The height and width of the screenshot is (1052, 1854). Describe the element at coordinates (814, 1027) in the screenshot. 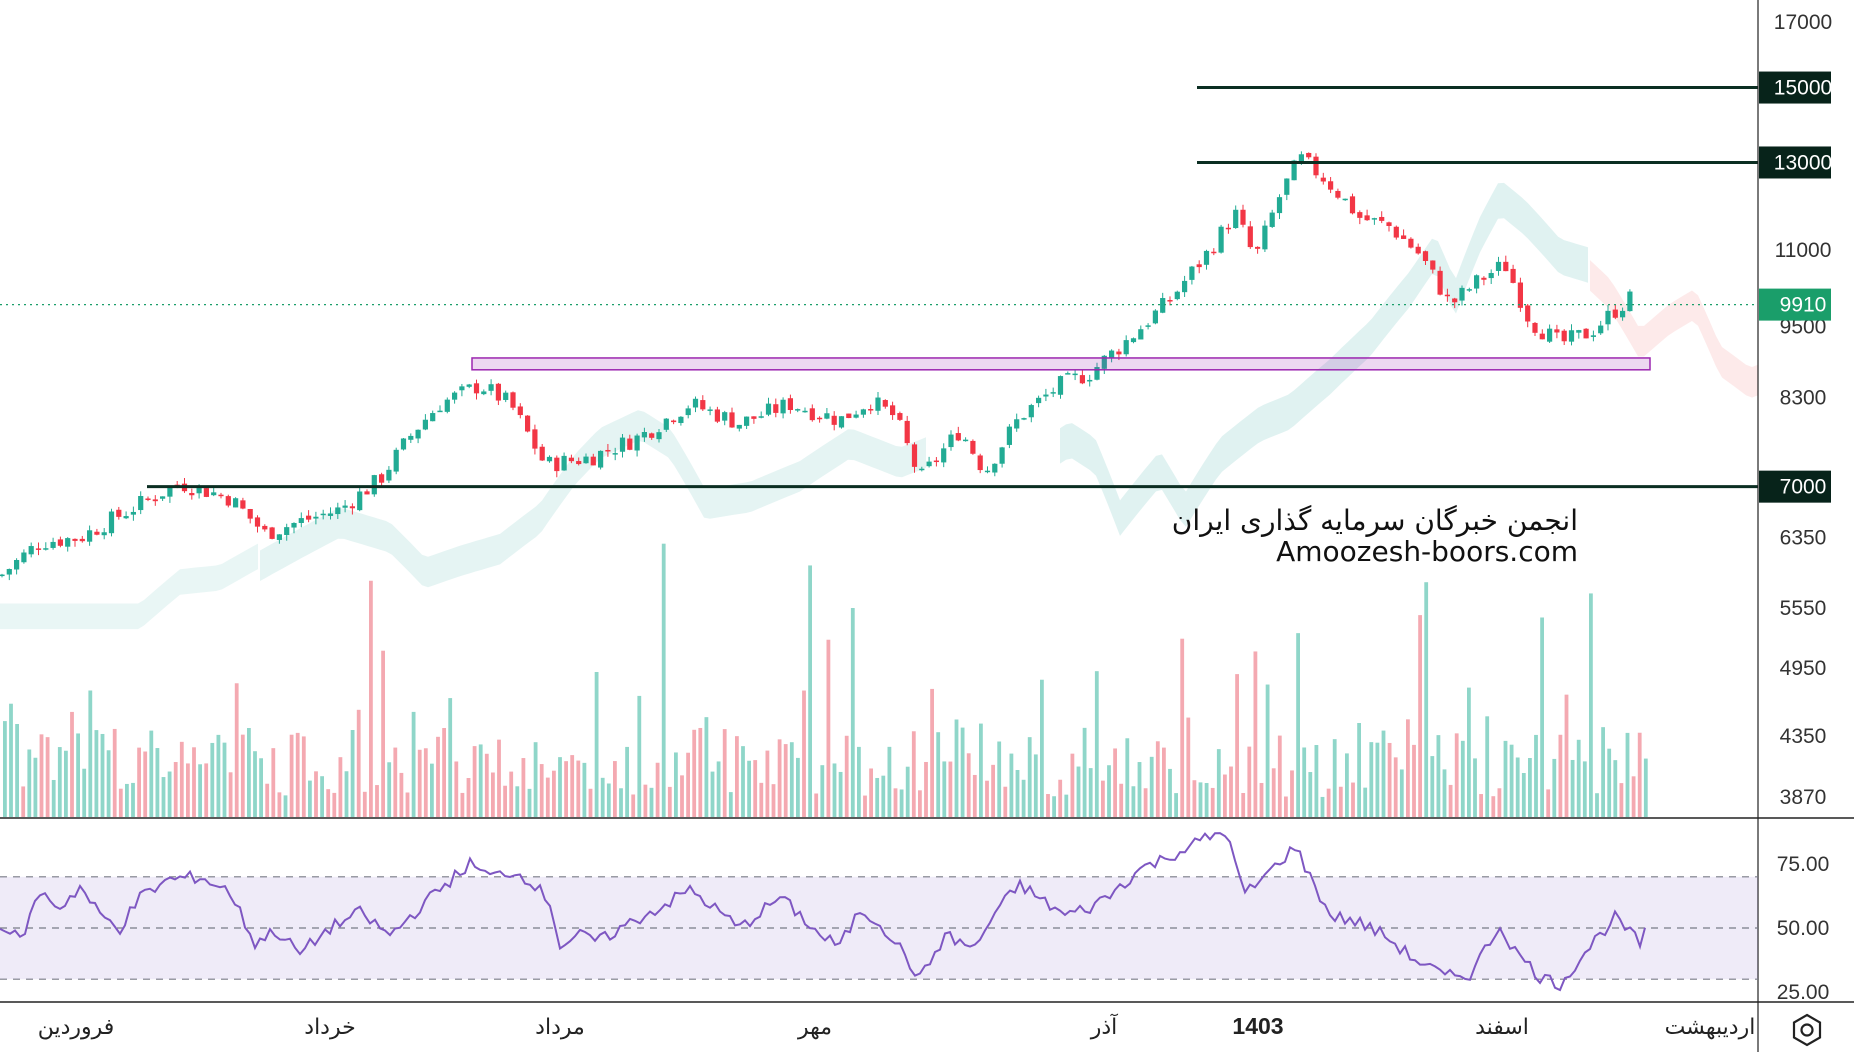

I see `time-axis-label: مهر` at that location.